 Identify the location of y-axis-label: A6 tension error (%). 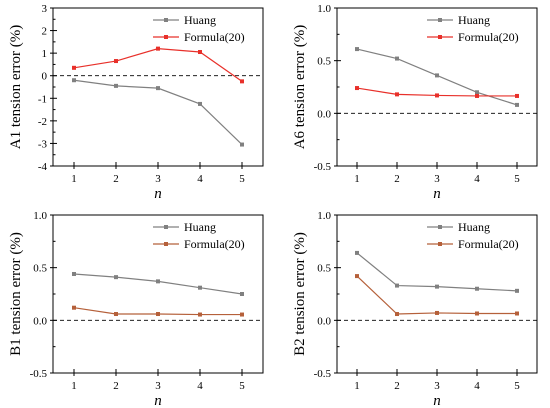
(300, 87).